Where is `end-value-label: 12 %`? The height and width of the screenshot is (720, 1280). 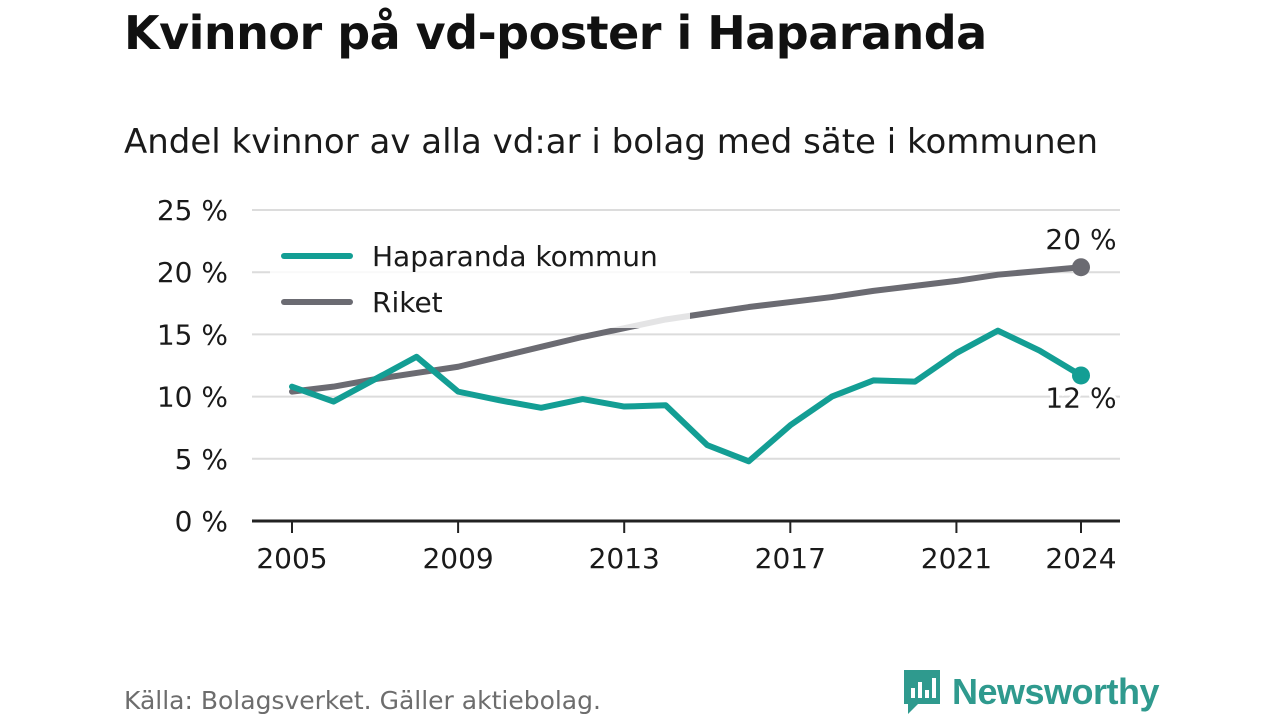
end-value-label: 12 % is located at coordinates (1080, 397).